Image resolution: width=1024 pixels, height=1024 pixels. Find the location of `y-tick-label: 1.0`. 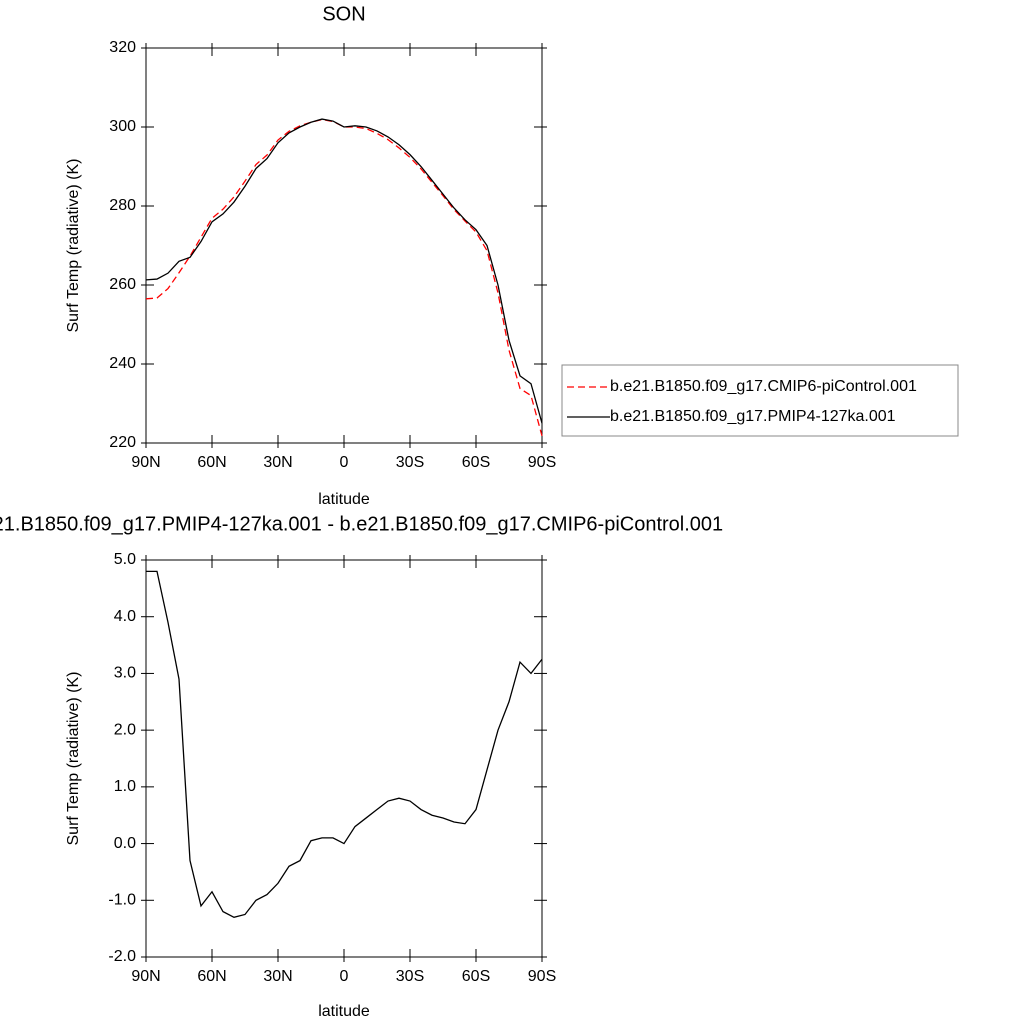

y-tick-label: 1.0 is located at coordinates (125, 786).